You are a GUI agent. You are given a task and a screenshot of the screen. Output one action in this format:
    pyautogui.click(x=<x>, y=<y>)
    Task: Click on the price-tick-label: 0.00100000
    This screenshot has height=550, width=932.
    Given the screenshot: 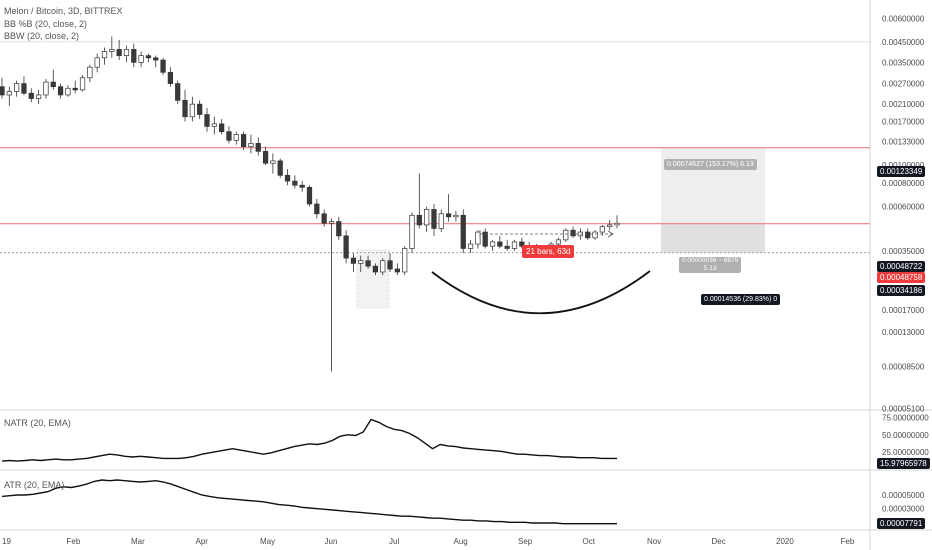 What is the action you would take?
    pyautogui.click(x=903, y=165)
    